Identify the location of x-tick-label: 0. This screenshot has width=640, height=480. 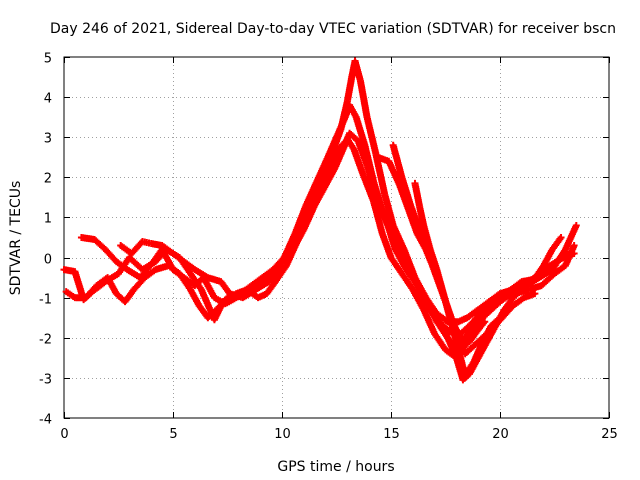
(64, 434).